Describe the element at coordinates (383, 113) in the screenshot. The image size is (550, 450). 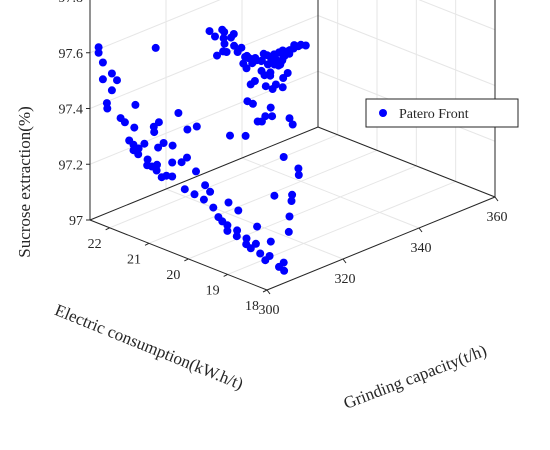
I see `legend-marker` at that location.